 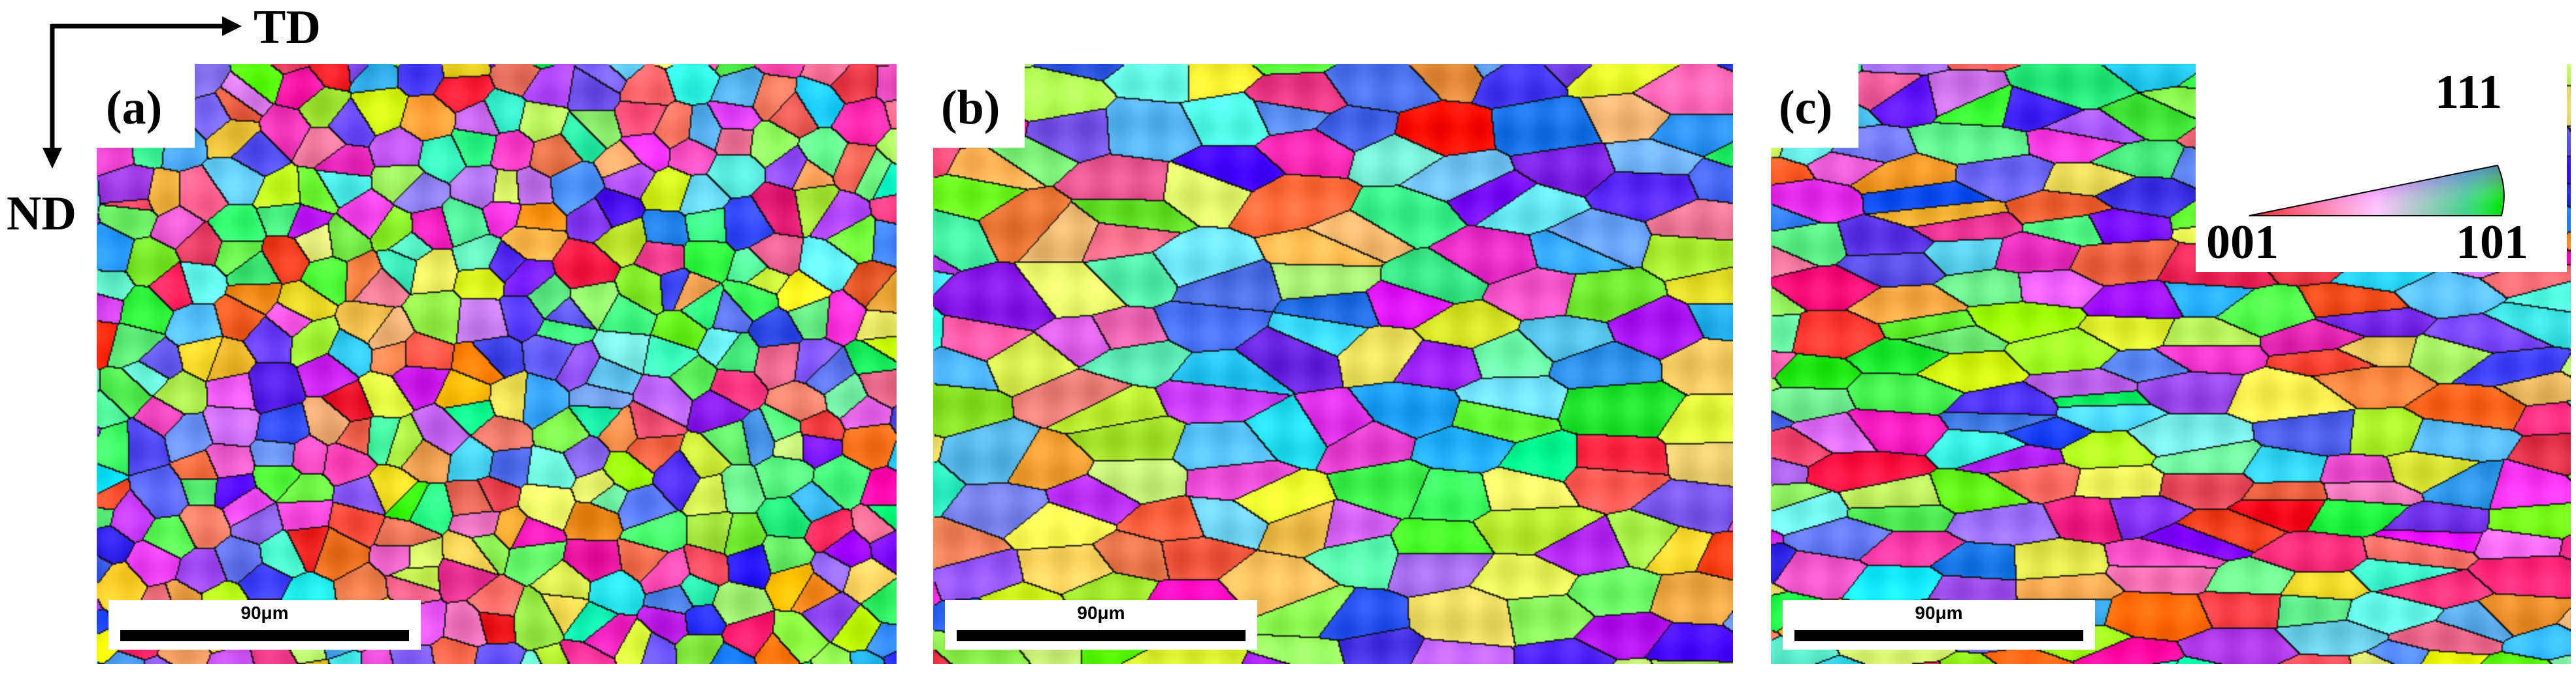 What do you see at coordinates (287, 27) in the screenshot?
I see `td-label: TD` at bounding box center [287, 27].